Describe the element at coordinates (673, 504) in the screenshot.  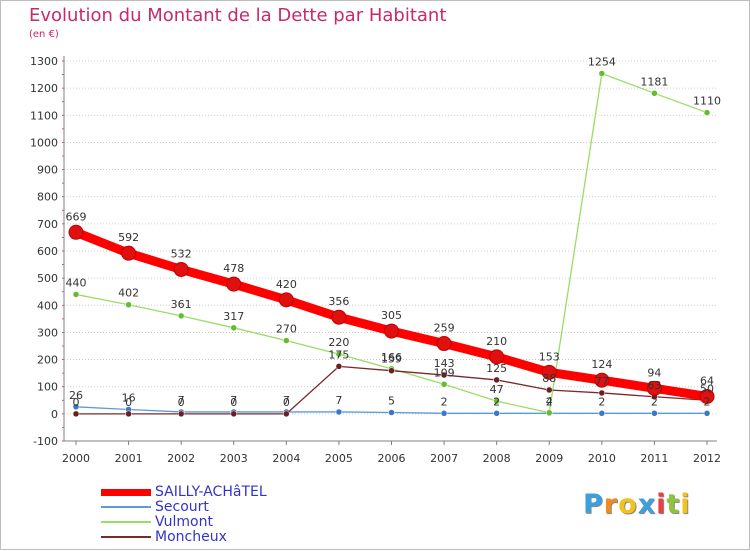
I see `logo-letter: t` at that location.